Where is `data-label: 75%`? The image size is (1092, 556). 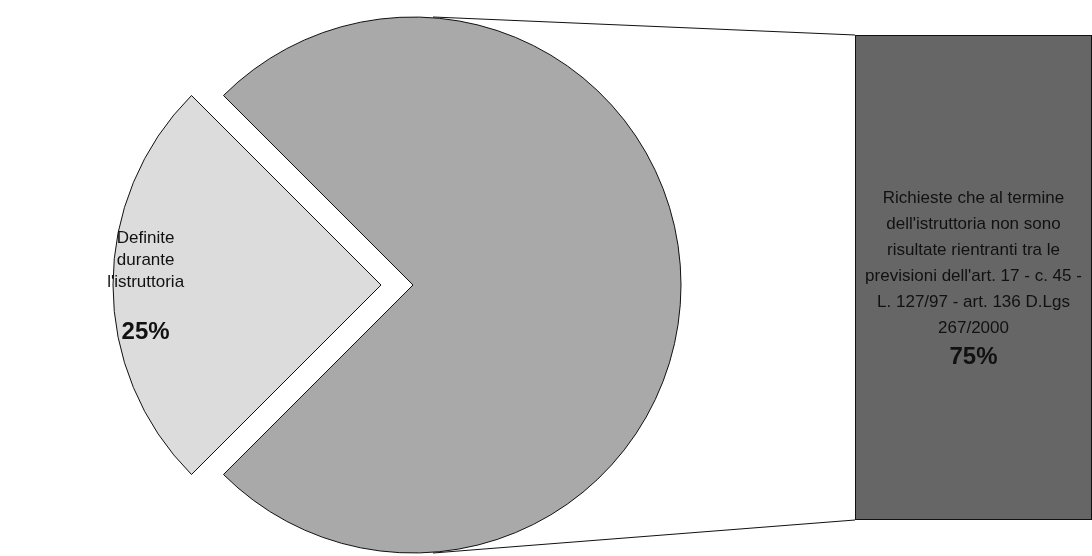 data-label: 75% is located at coordinates (973, 355).